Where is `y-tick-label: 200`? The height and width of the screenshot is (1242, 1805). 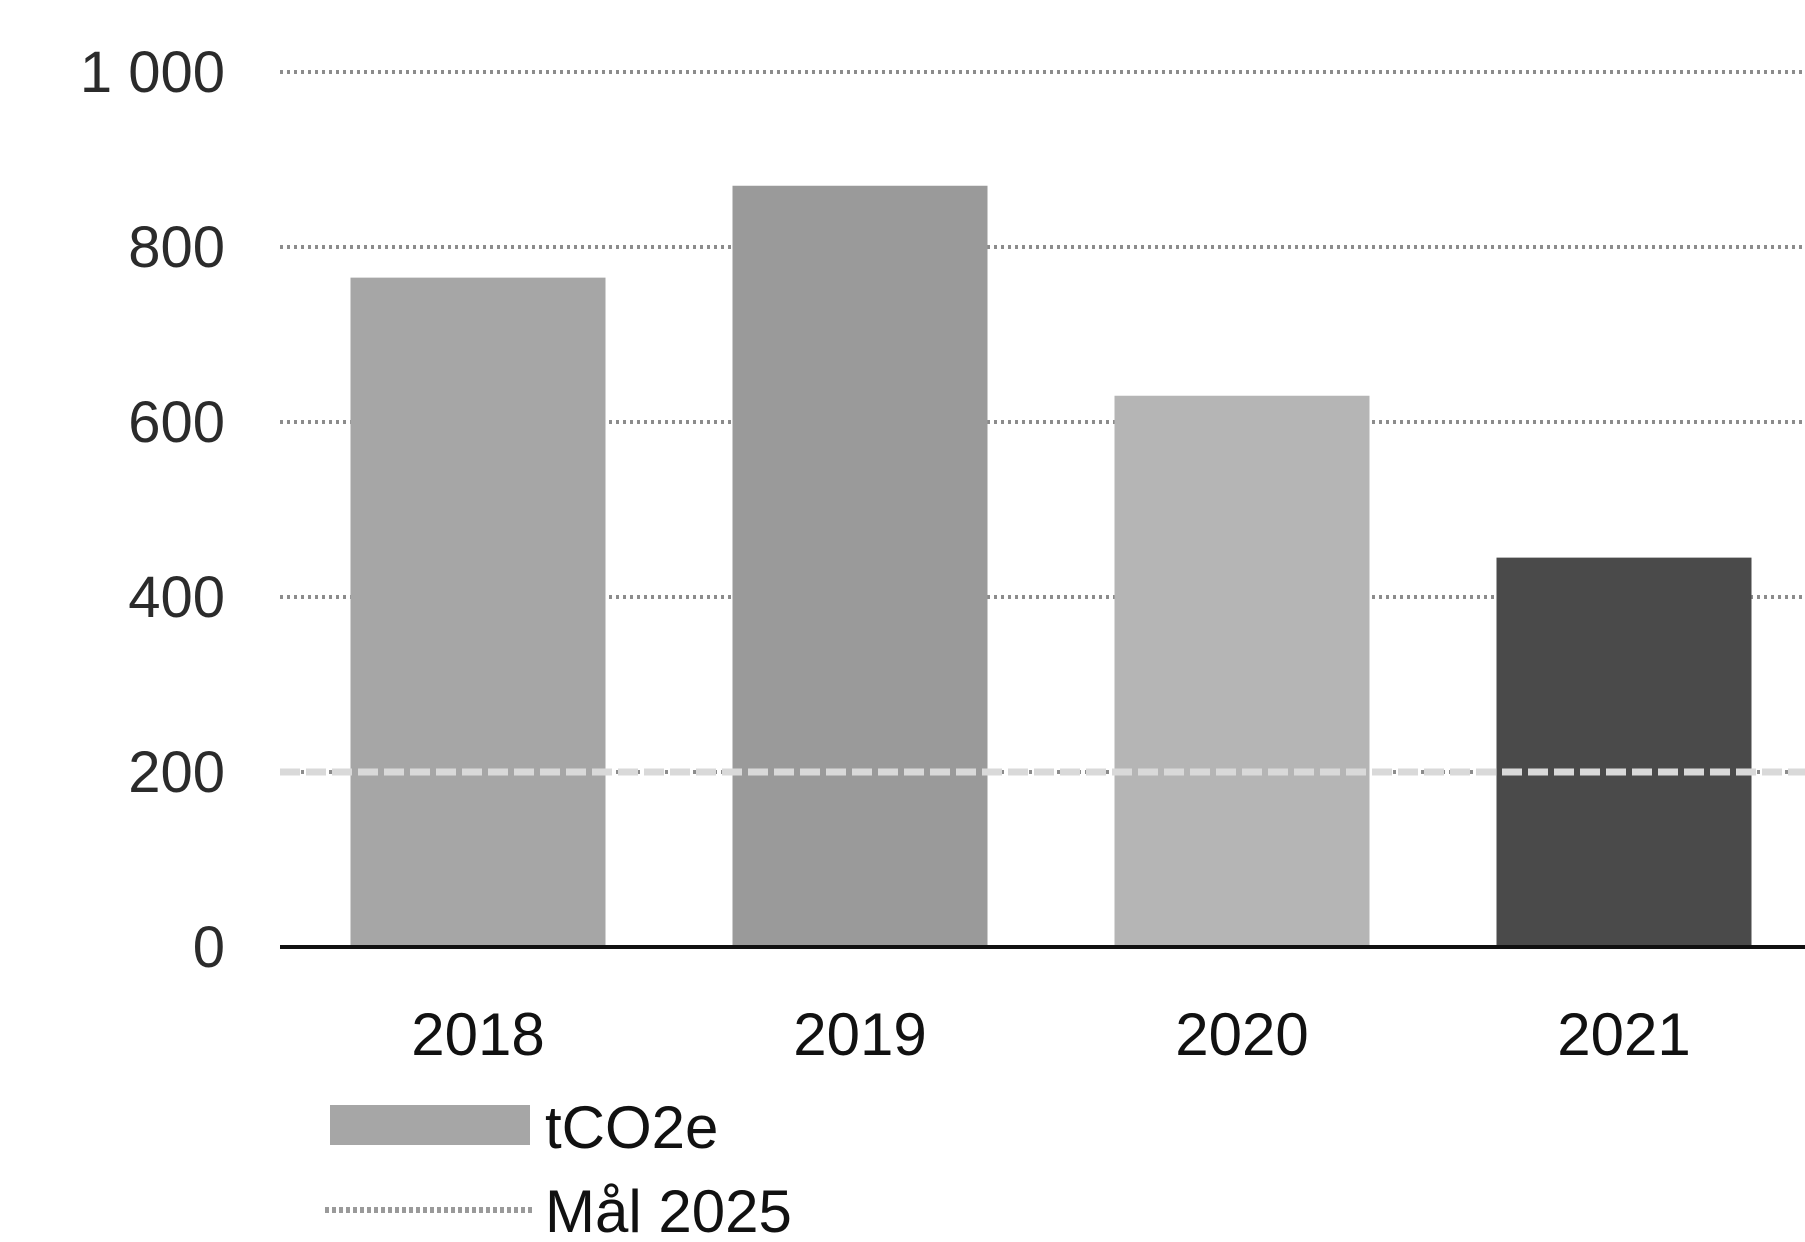
y-tick-label: 200 is located at coordinates (176, 772).